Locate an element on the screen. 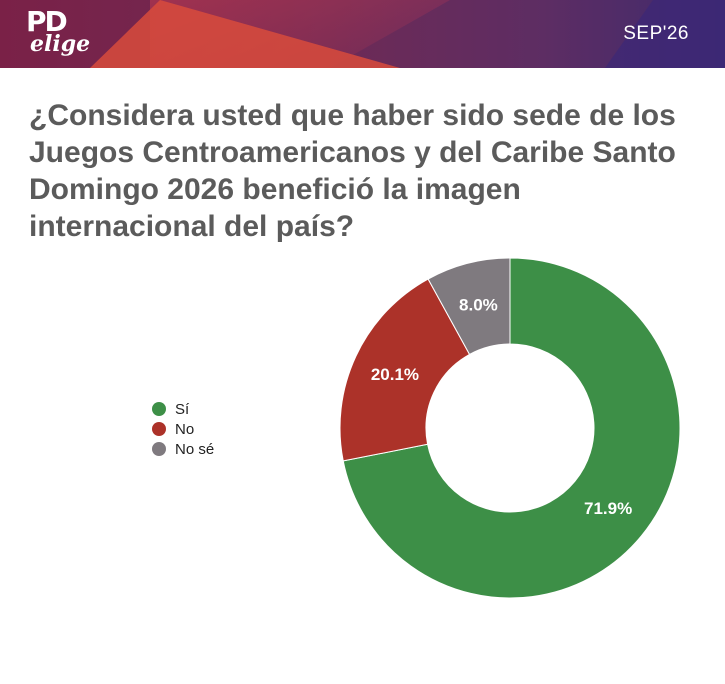 This screenshot has width=725, height=684. legend-item-1: No is located at coordinates (183, 429).